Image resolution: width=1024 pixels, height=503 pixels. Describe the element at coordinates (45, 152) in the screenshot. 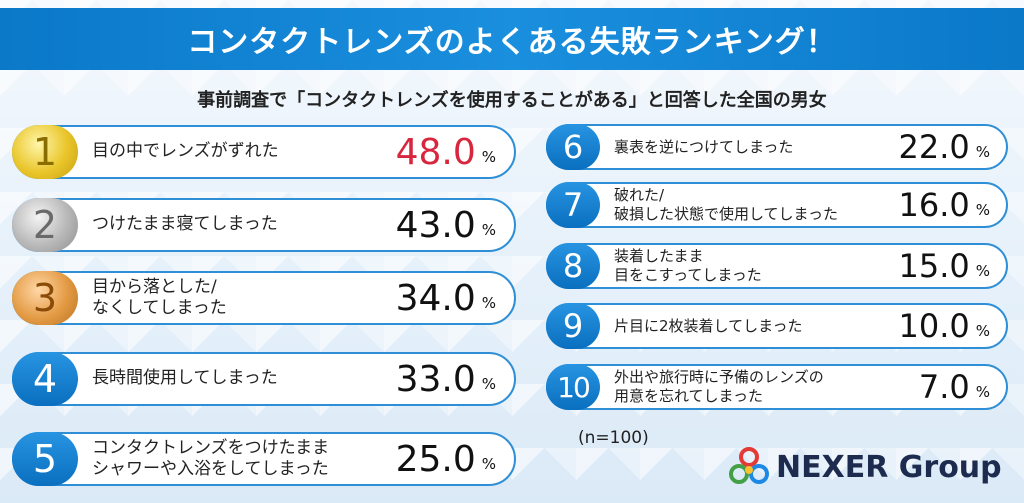

I see `rank-badge-1: 1` at that location.